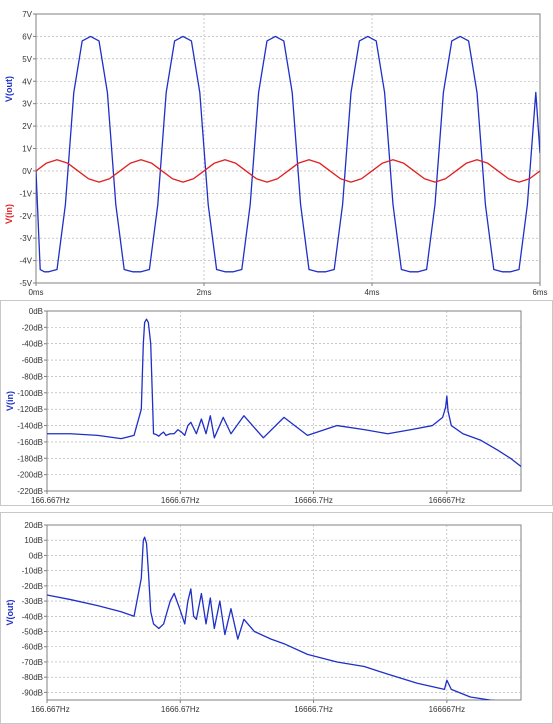 This screenshot has height=724, width=553. I want to click on transient-ylabel-secondary: V(in), so click(9, 214).